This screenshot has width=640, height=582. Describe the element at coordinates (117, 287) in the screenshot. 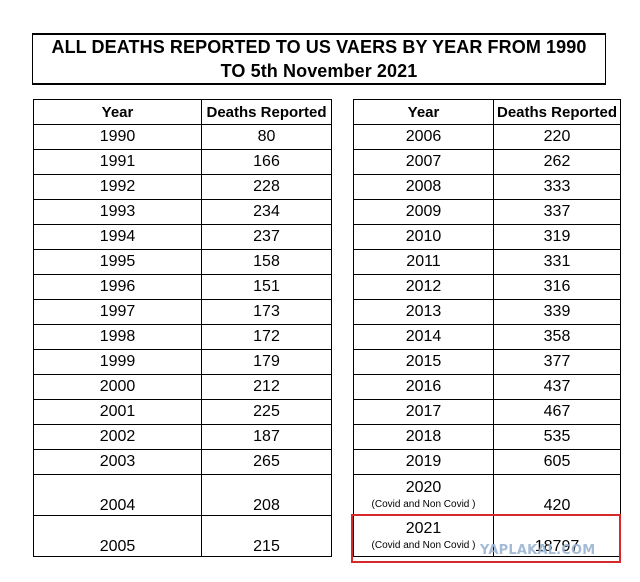

I see `year-cell: 1996` at that location.